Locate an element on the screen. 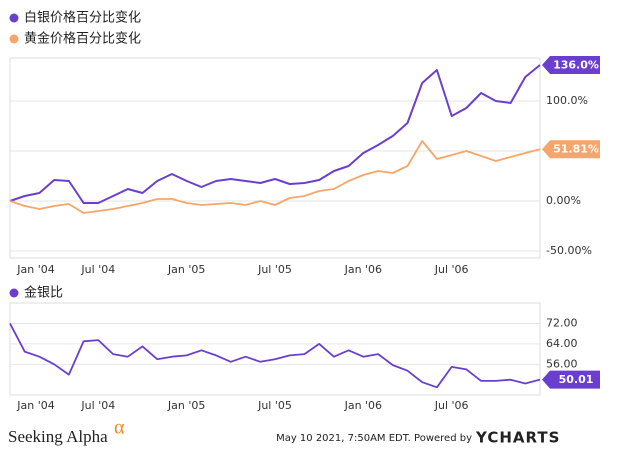 This screenshot has height=450, width=635. value-label: 50.01 is located at coordinates (576, 379).